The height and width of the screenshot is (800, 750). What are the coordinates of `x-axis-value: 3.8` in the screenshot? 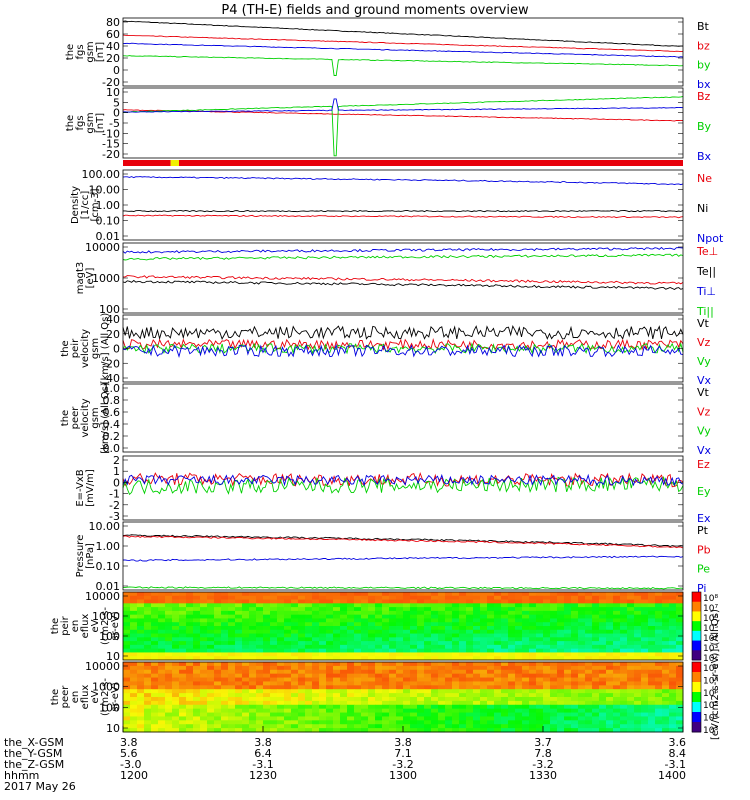 It's located at (129, 742).